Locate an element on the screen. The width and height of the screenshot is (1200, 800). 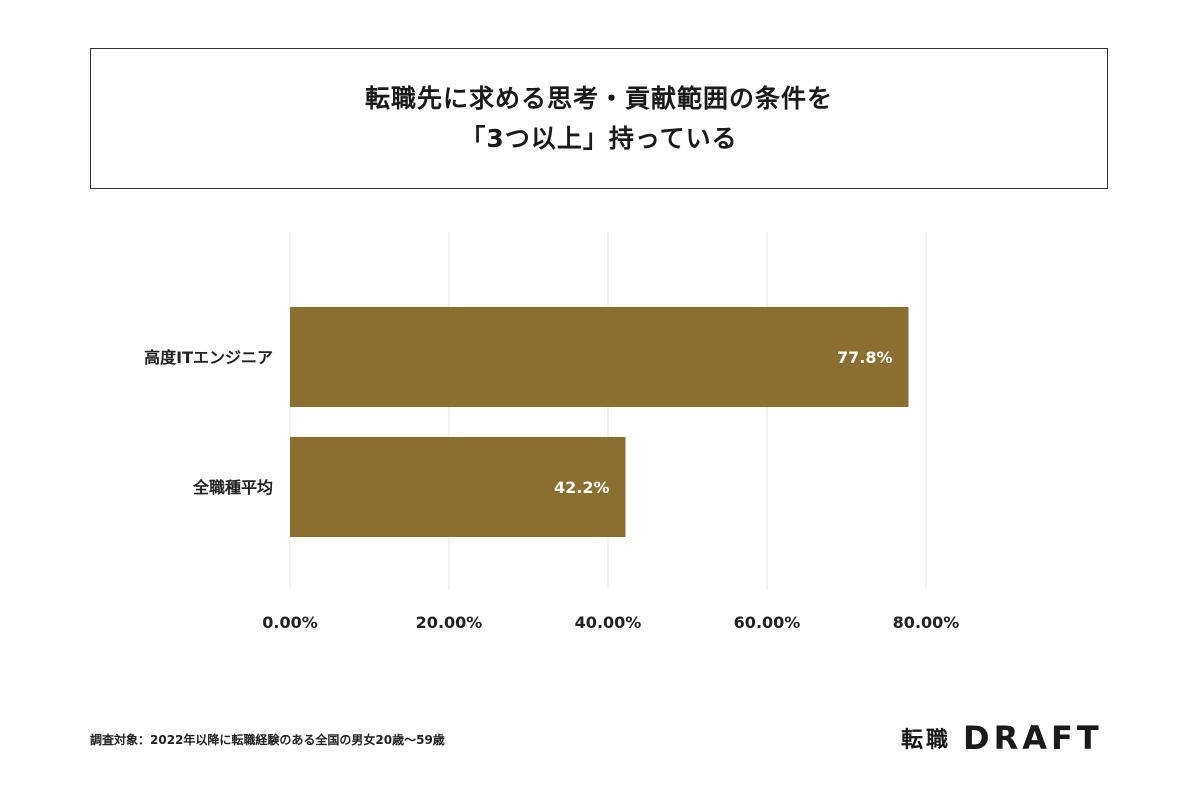
category-label-1: 全職種平均 is located at coordinates (232, 487).